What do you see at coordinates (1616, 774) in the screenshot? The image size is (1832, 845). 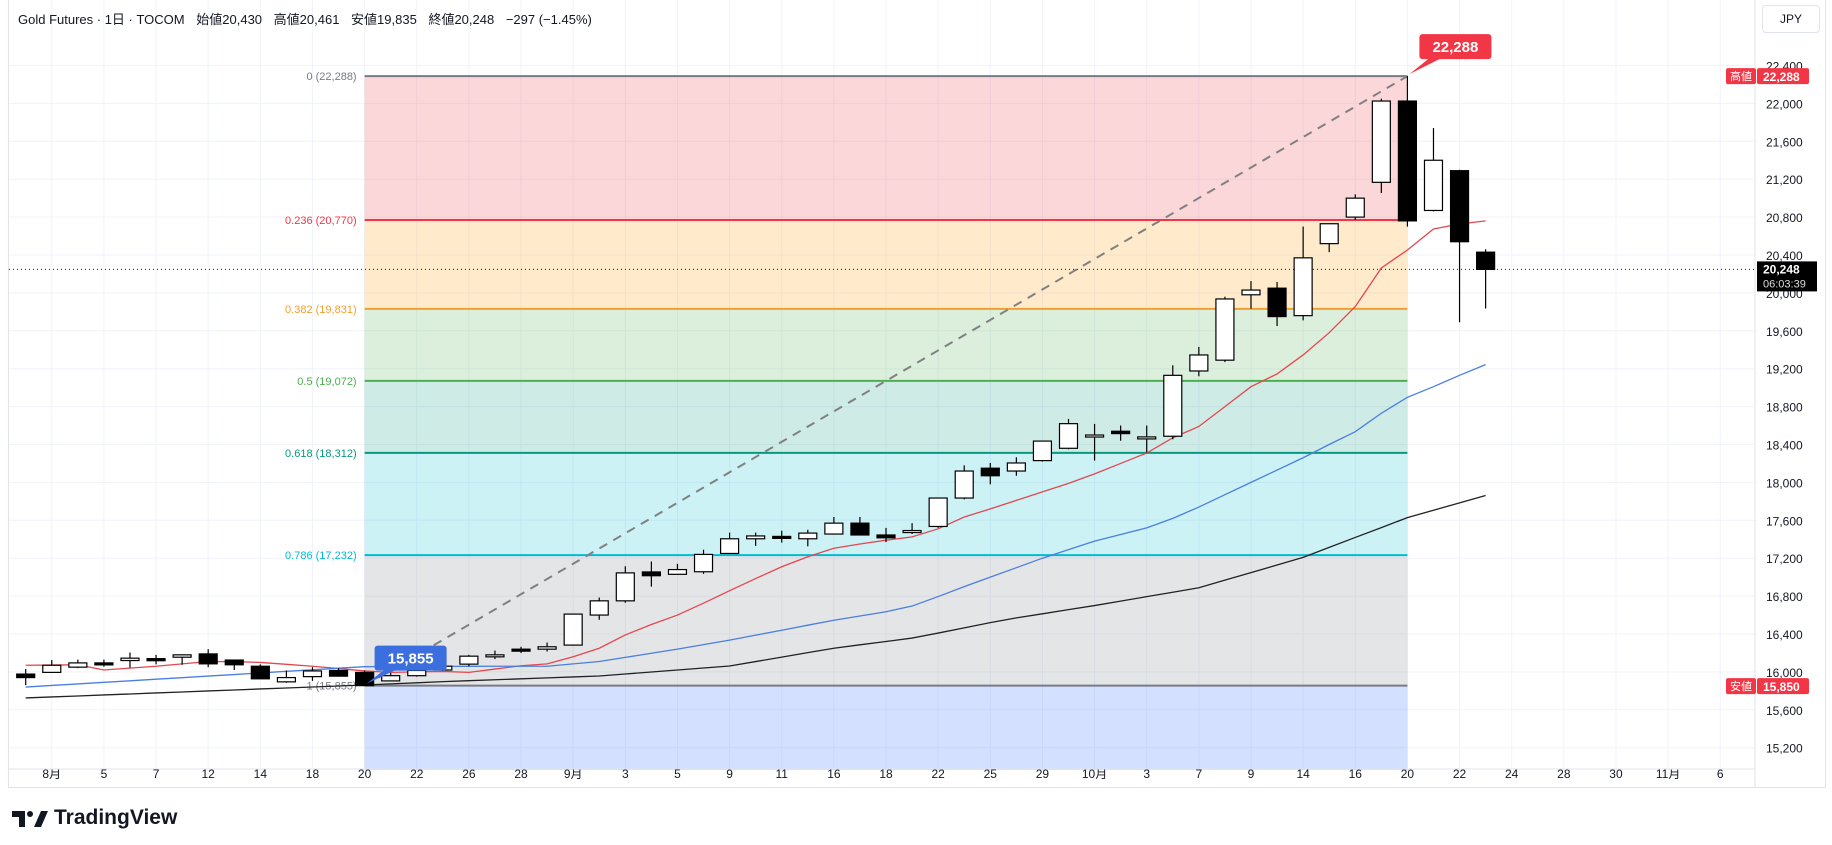 I see `x-tick-label: 30` at bounding box center [1616, 774].